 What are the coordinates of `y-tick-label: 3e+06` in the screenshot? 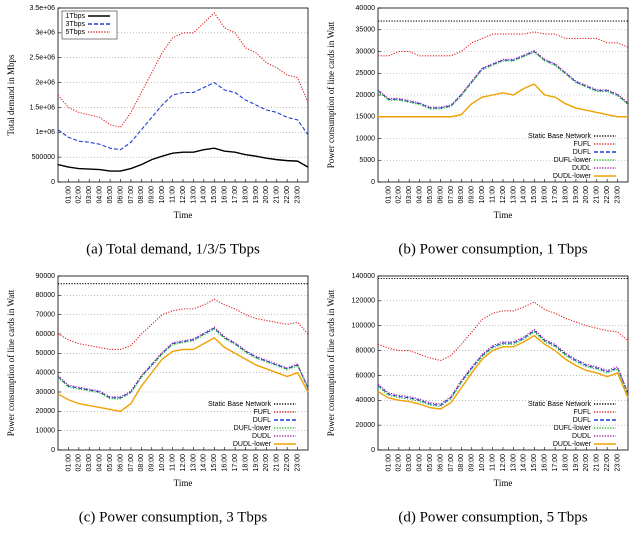 It's located at (45, 33).